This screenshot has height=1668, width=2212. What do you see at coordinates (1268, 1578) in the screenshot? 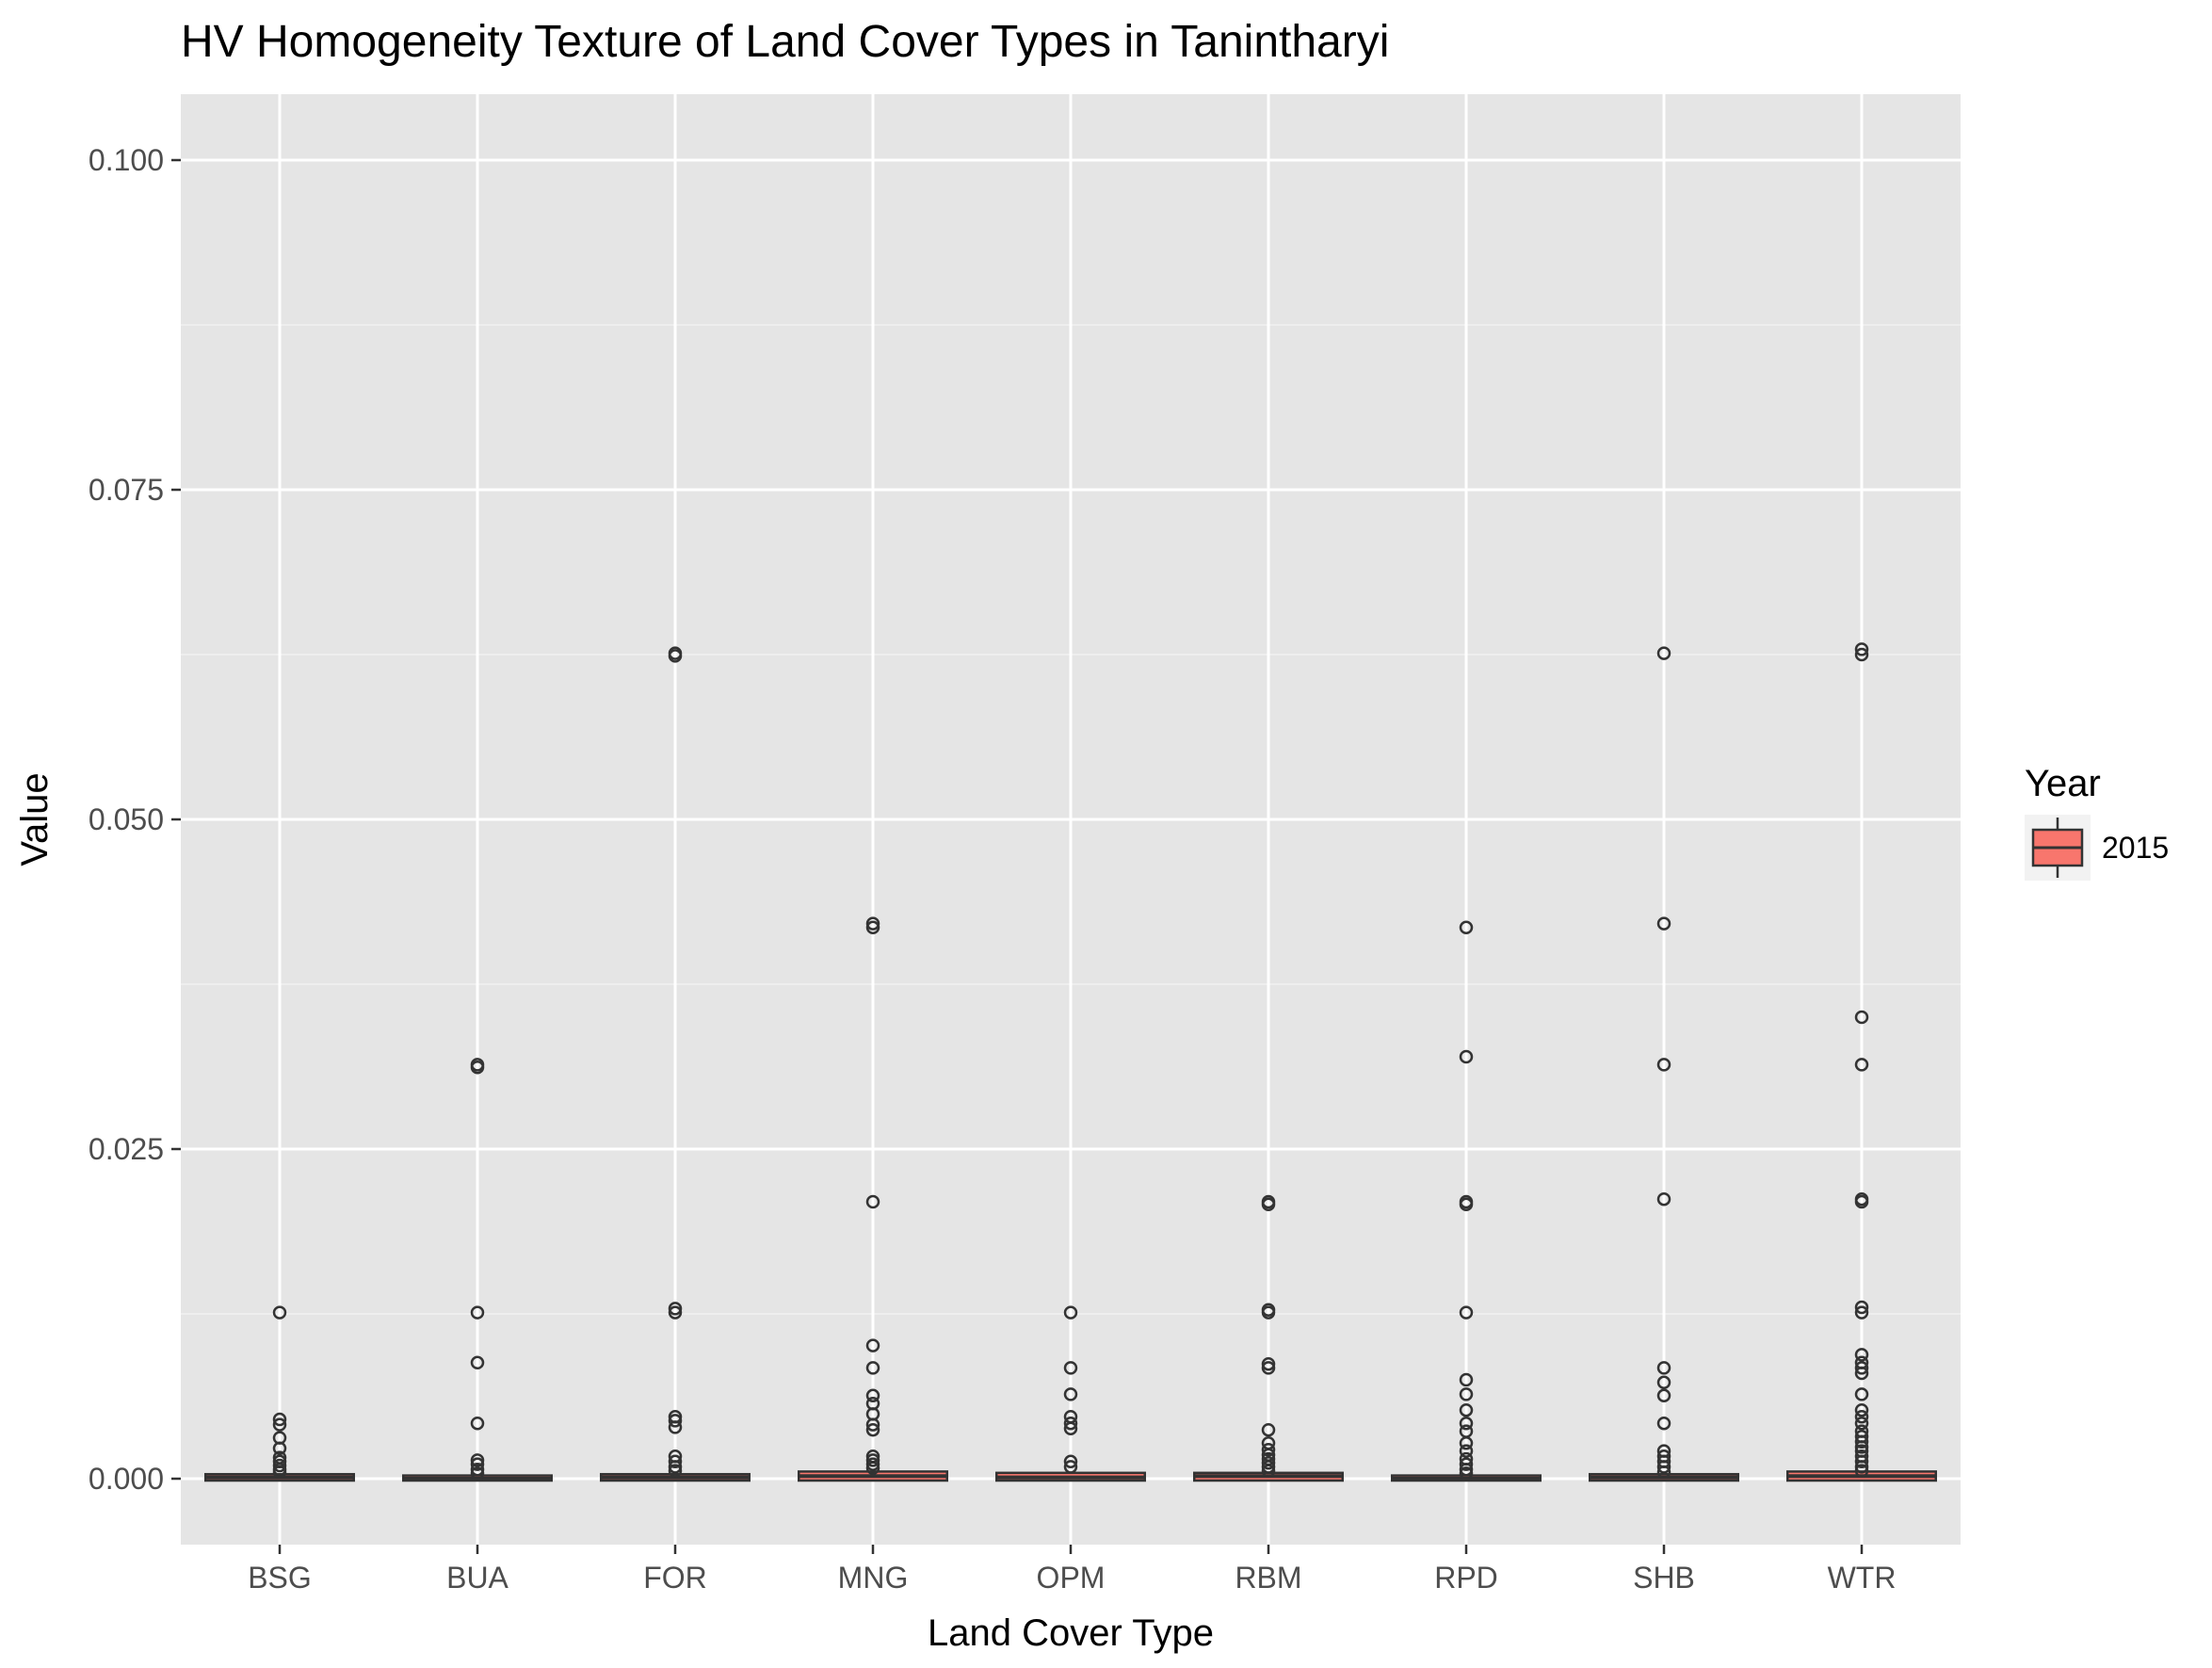
I see `x-tick-label: RBM` at bounding box center [1268, 1578].